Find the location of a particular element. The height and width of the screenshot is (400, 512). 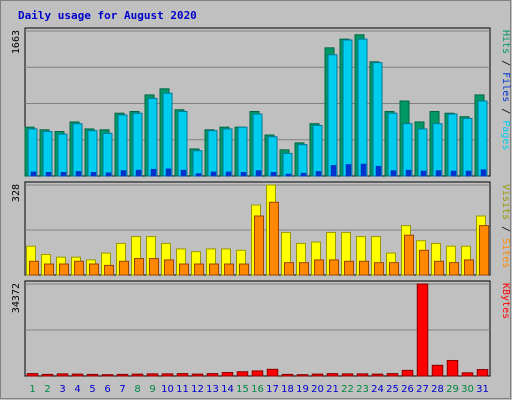

legend-pages: Pages is located at coordinates (505, 135).